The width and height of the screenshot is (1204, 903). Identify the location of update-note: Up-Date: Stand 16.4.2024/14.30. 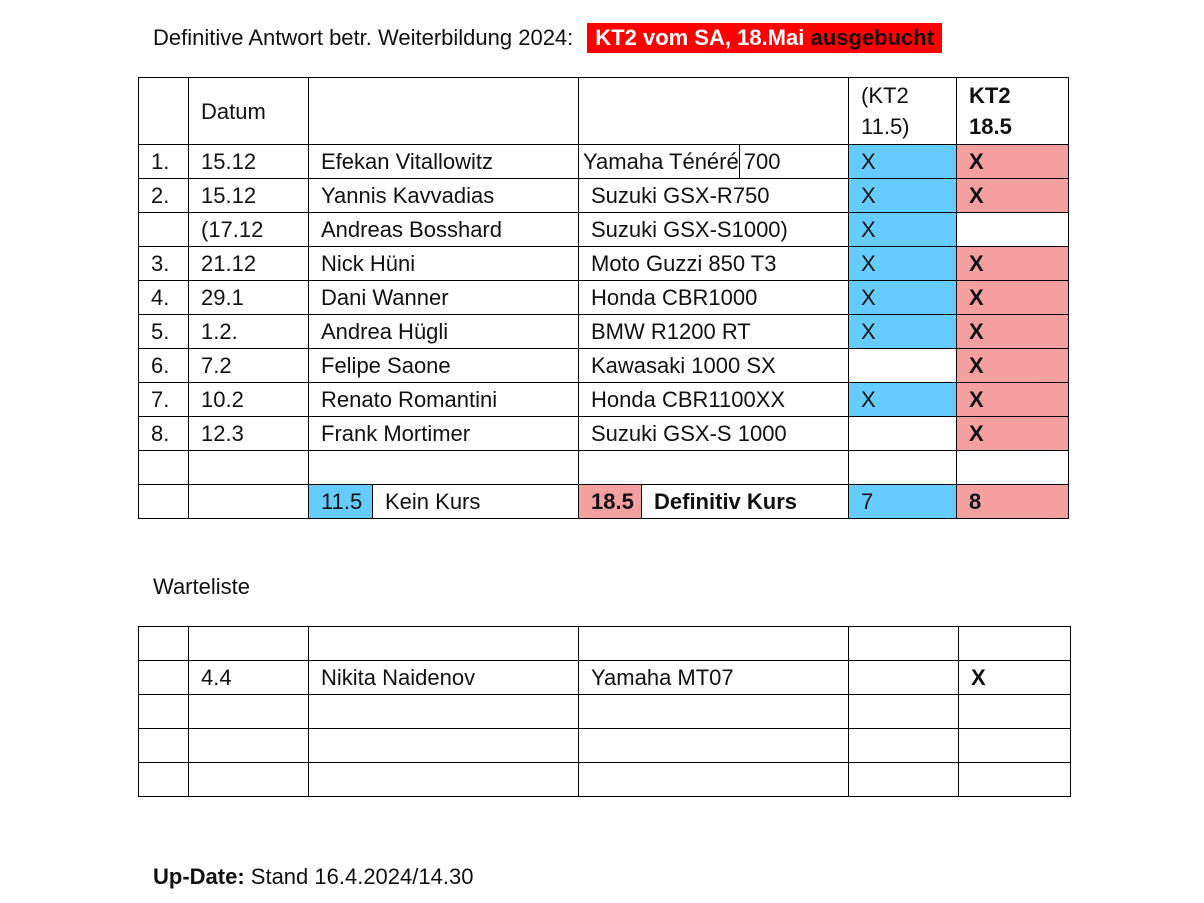
(313, 877).